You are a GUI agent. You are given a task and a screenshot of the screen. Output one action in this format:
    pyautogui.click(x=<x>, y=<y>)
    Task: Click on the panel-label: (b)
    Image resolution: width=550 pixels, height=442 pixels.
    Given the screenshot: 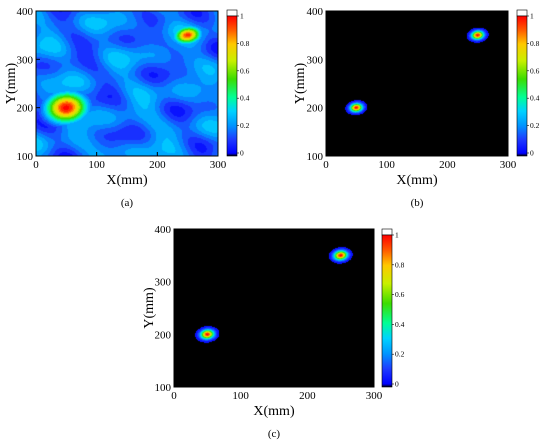 What is the action you would take?
    pyautogui.click(x=417, y=203)
    